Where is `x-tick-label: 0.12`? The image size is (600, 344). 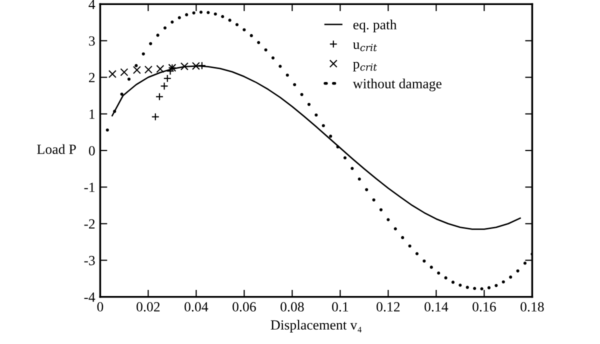 x-tick-label: 0.12 is located at coordinates (388, 307).